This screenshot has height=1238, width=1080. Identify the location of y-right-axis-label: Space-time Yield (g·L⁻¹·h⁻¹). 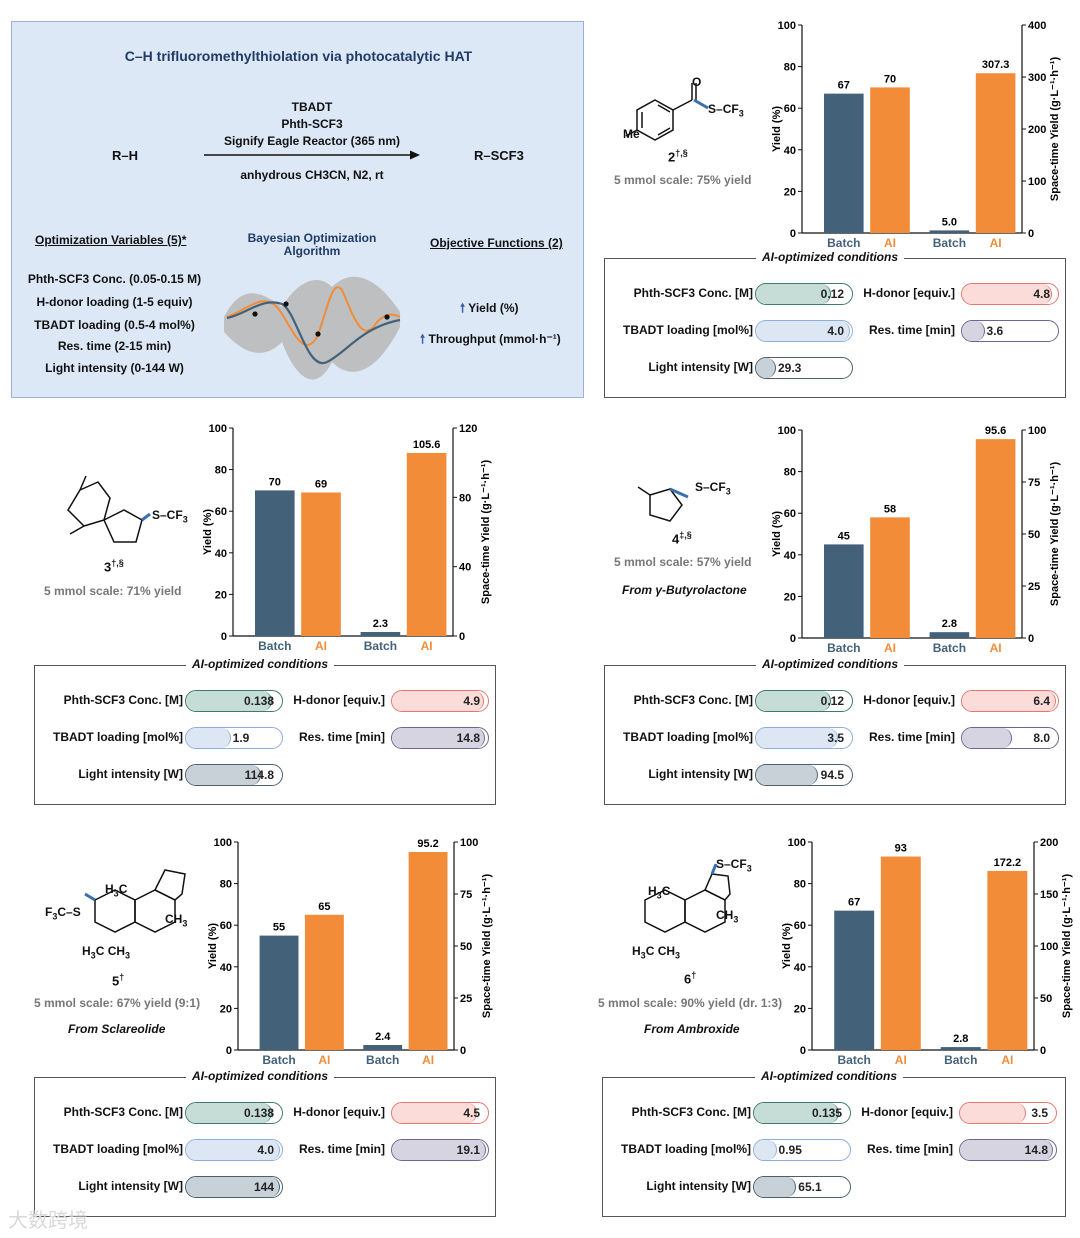
(487, 946).